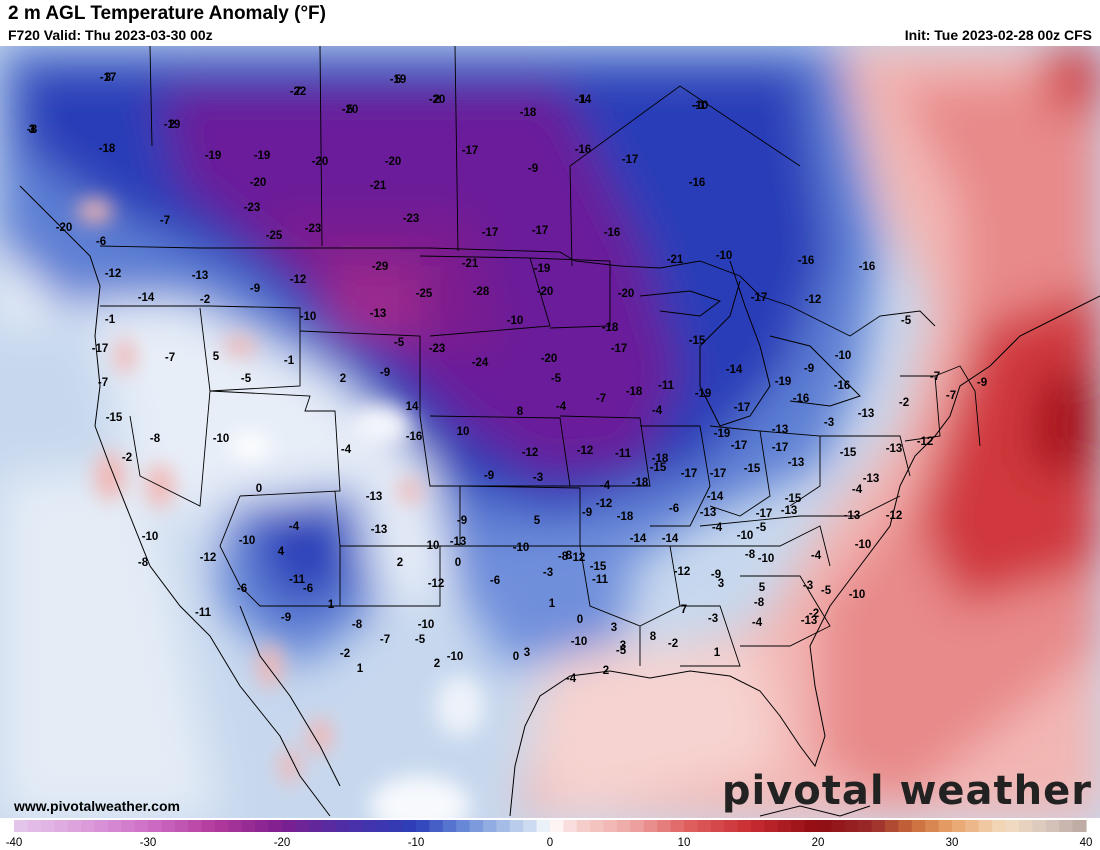 The height and width of the screenshot is (850, 1100). What do you see at coordinates (684, 610) in the screenshot?
I see `anomaly-value-label: 7` at bounding box center [684, 610].